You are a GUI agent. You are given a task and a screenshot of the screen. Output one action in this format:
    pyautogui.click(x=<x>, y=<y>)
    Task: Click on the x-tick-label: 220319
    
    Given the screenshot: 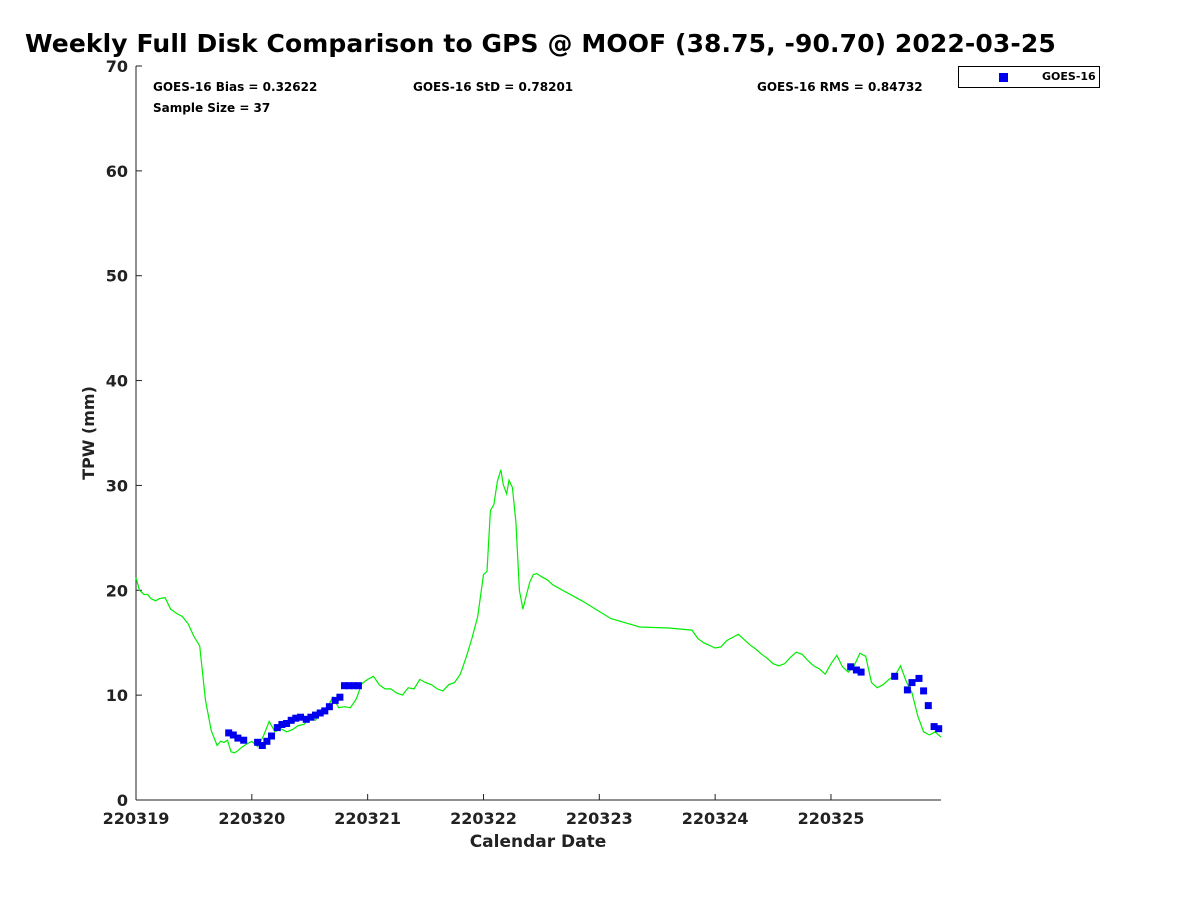 What is the action you would take?
    pyautogui.click(x=136, y=818)
    